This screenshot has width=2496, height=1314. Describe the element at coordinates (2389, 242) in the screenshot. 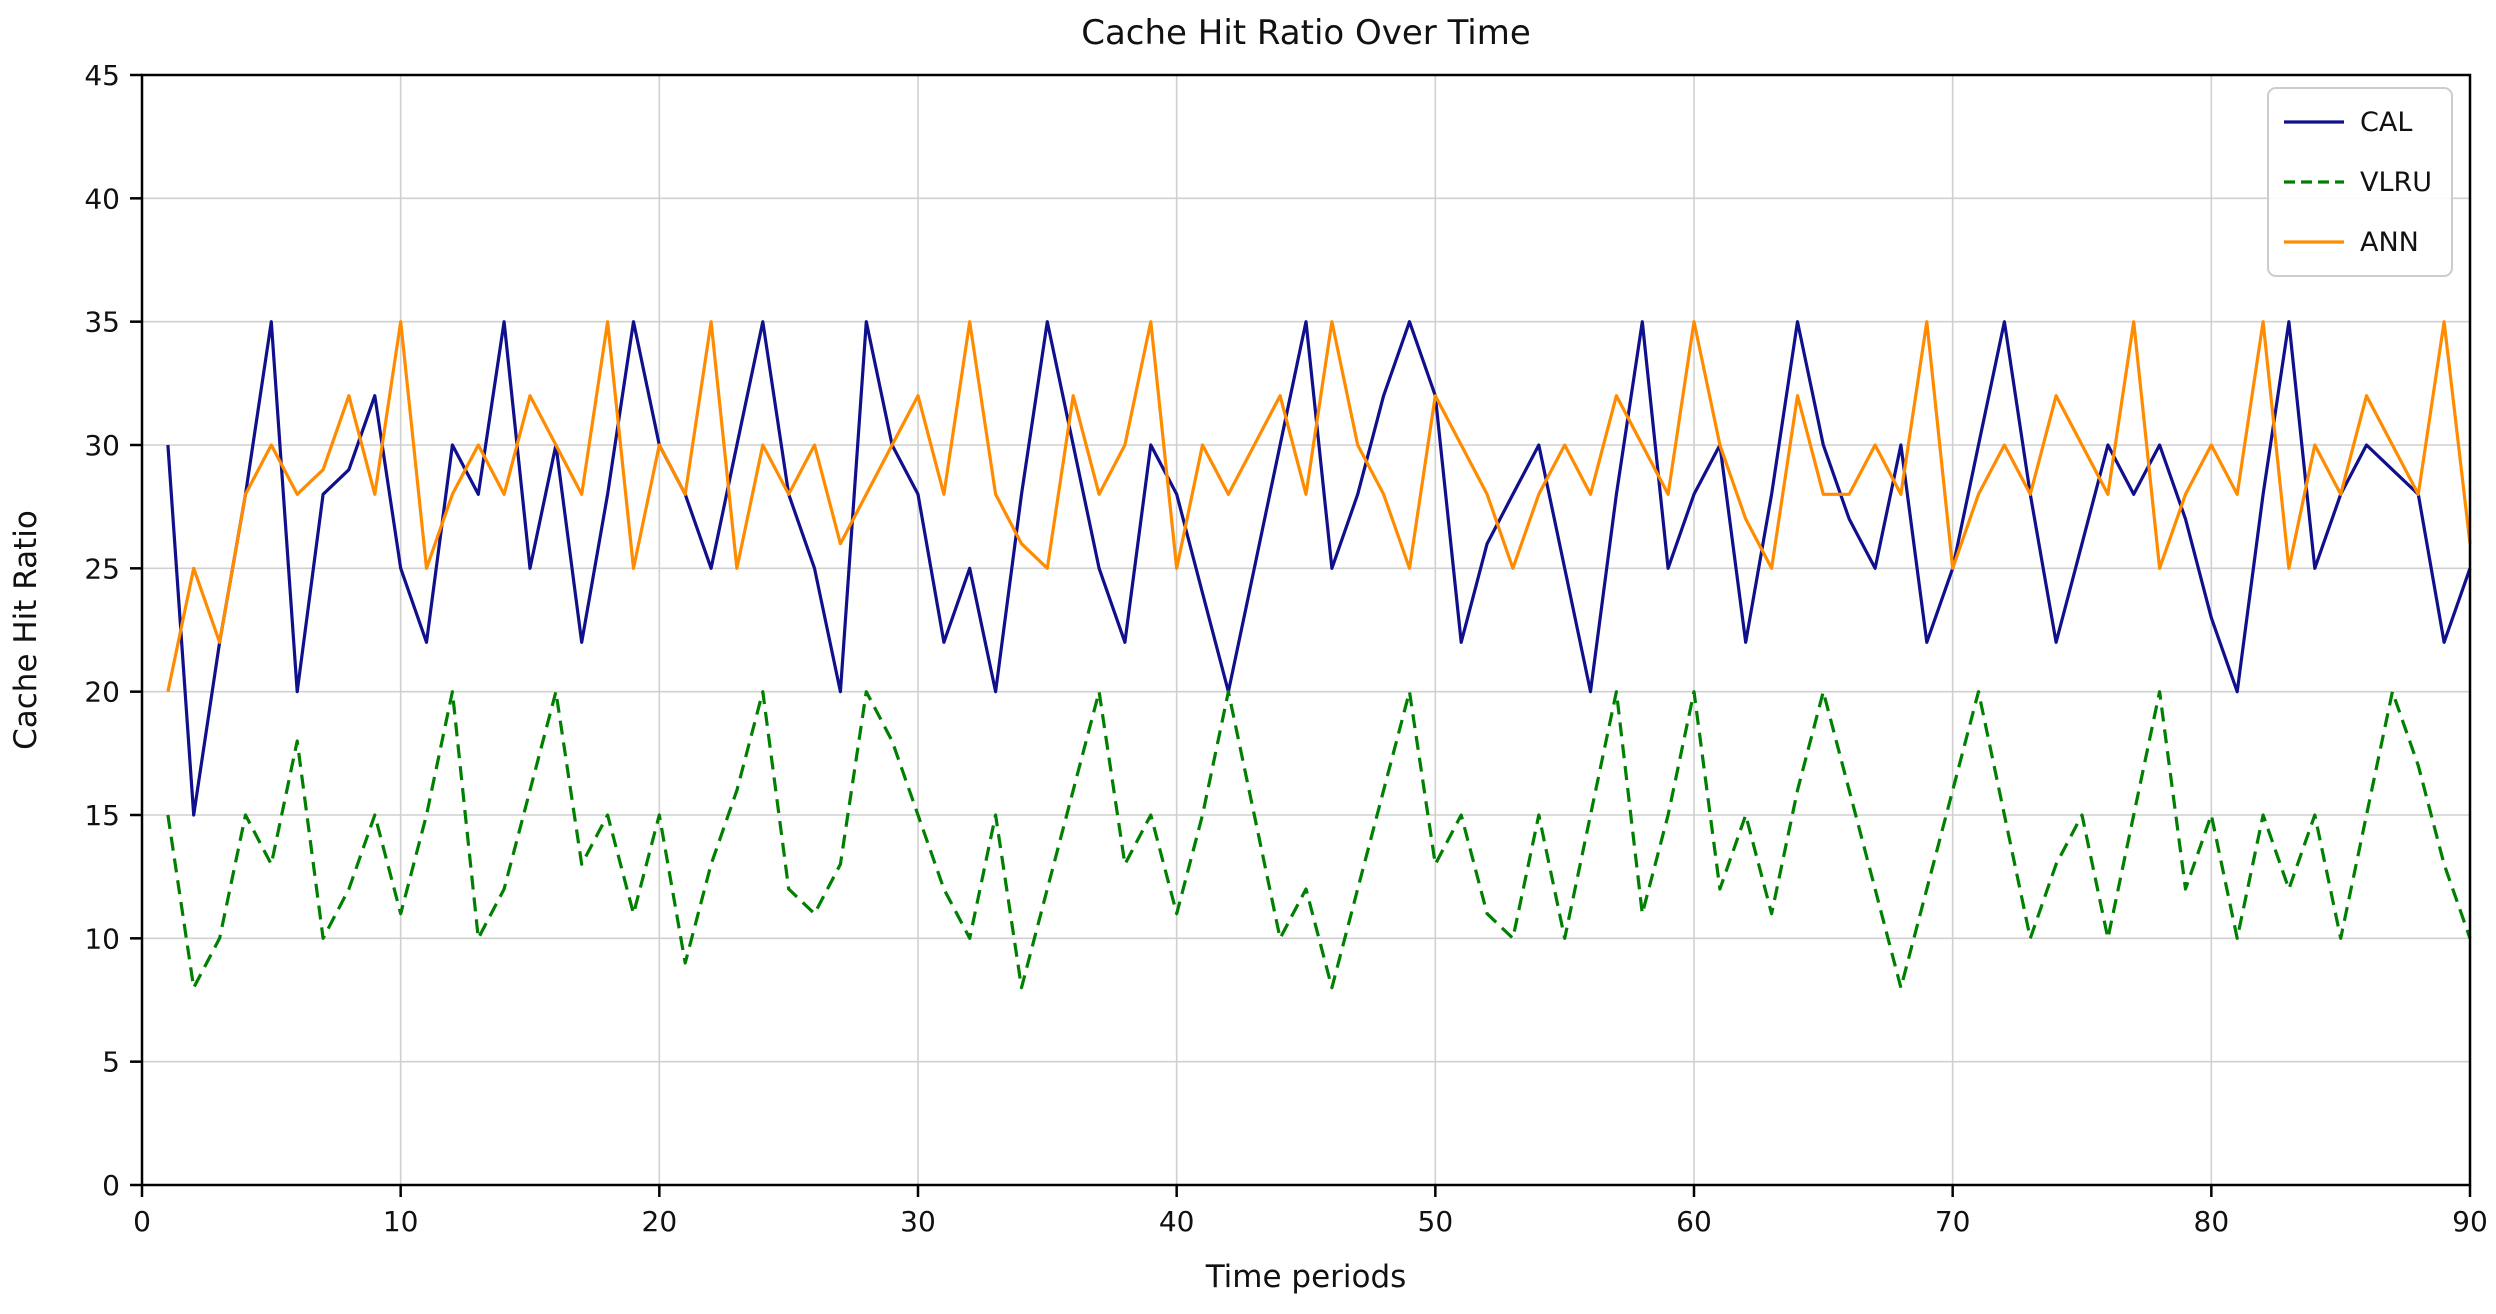

I see `legend-label: ANN` at that location.